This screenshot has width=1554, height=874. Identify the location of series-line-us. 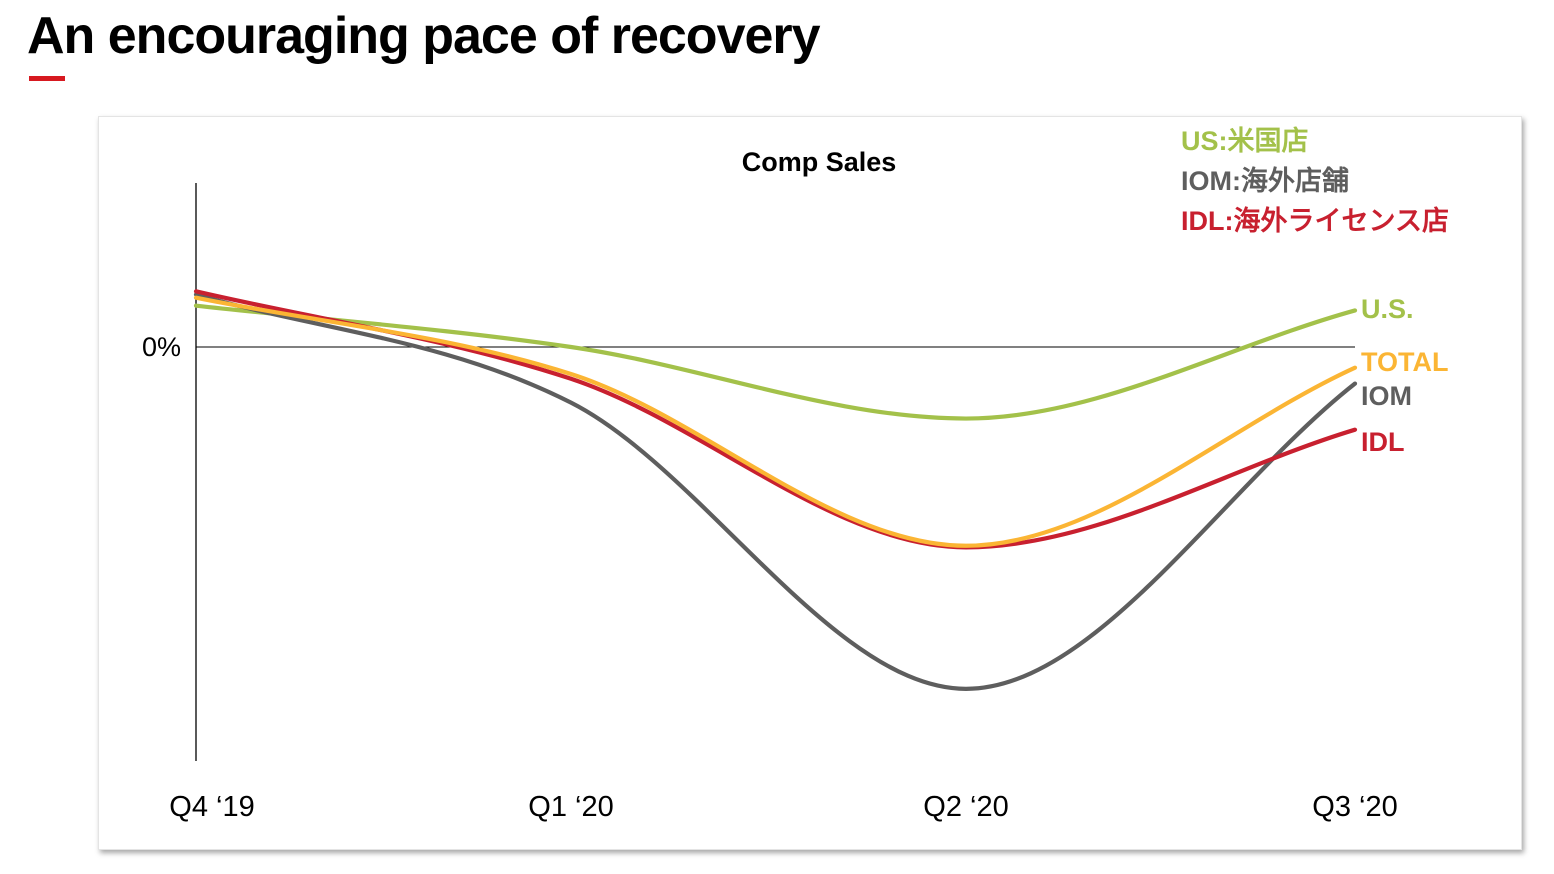
(775, 362).